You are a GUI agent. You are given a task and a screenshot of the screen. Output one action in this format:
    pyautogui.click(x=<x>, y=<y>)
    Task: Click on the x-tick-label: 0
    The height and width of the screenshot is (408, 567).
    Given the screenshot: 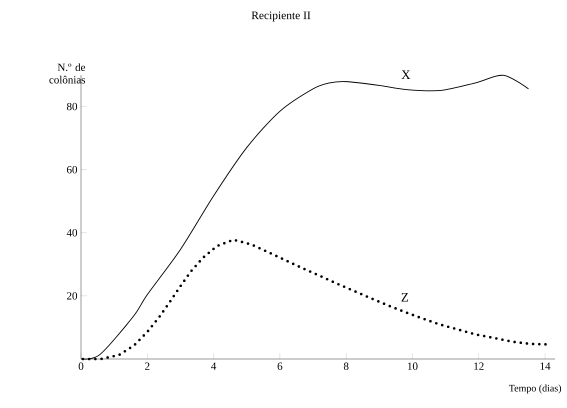 What is the action you would take?
    pyautogui.click(x=81, y=366)
    